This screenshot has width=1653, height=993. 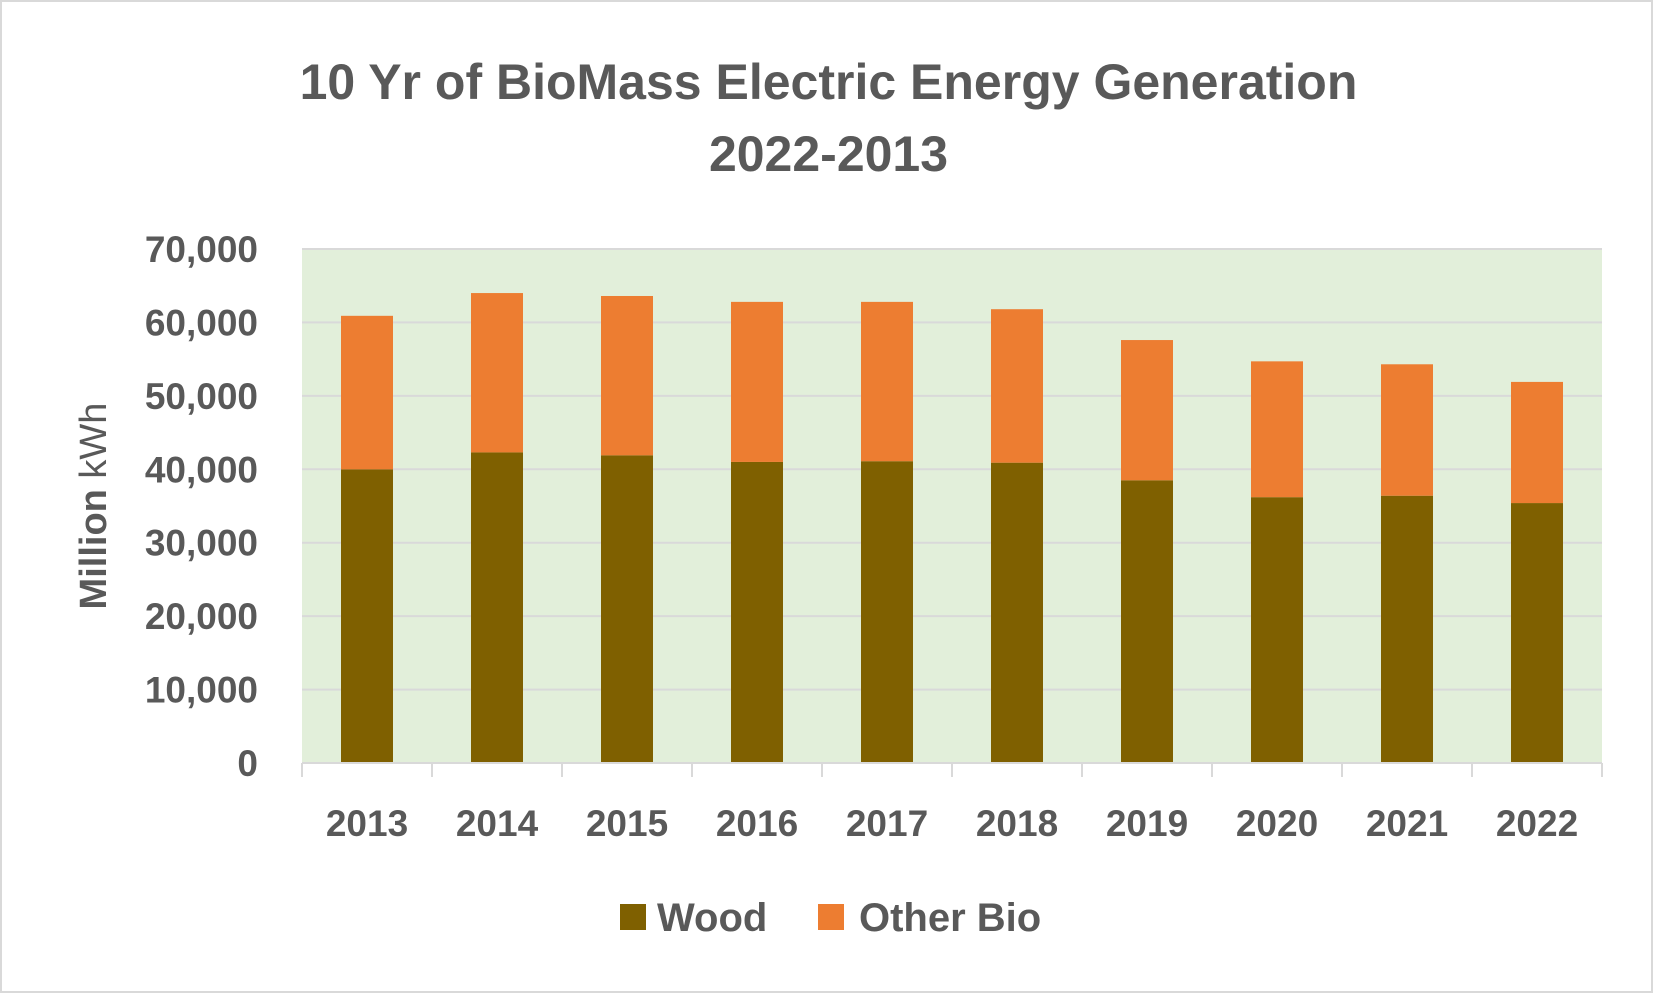 What do you see at coordinates (1017, 823) in the screenshot?
I see `x-tick-label: 2018` at bounding box center [1017, 823].